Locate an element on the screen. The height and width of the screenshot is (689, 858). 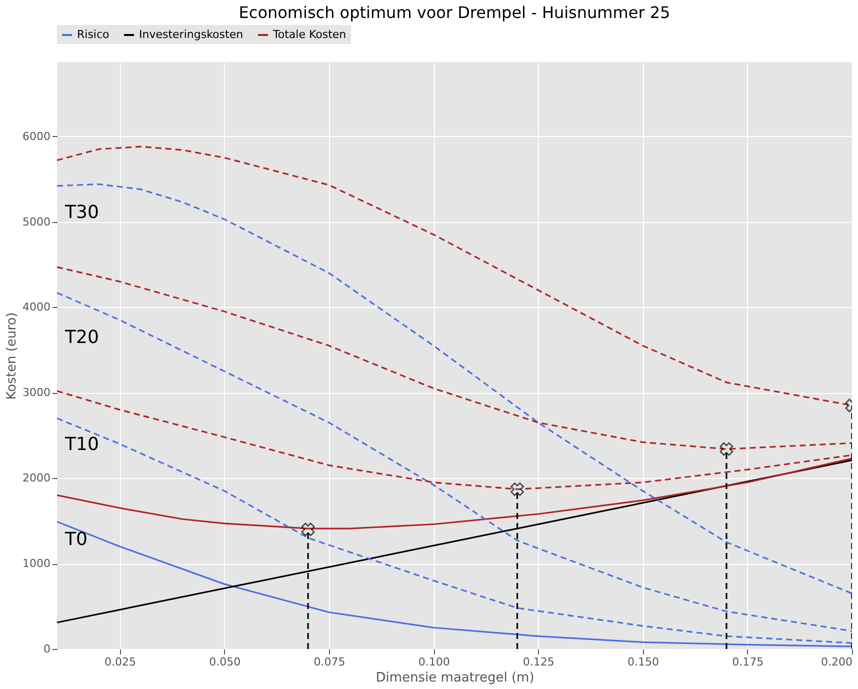
chart-title: Economisch optimum voor Drempel - Huisnummer 25 is located at coordinates (454, 12).